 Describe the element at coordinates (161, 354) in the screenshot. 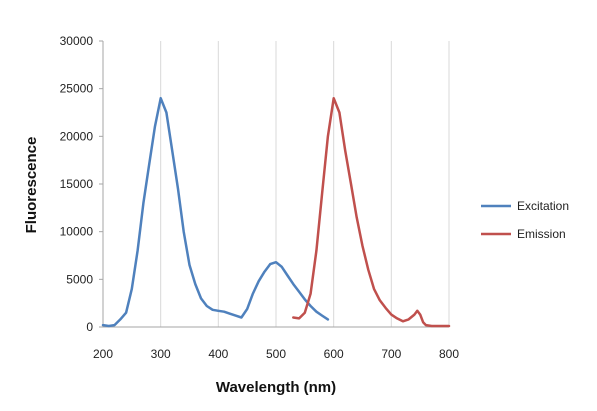

I see `x-tick-label: 300` at that location.